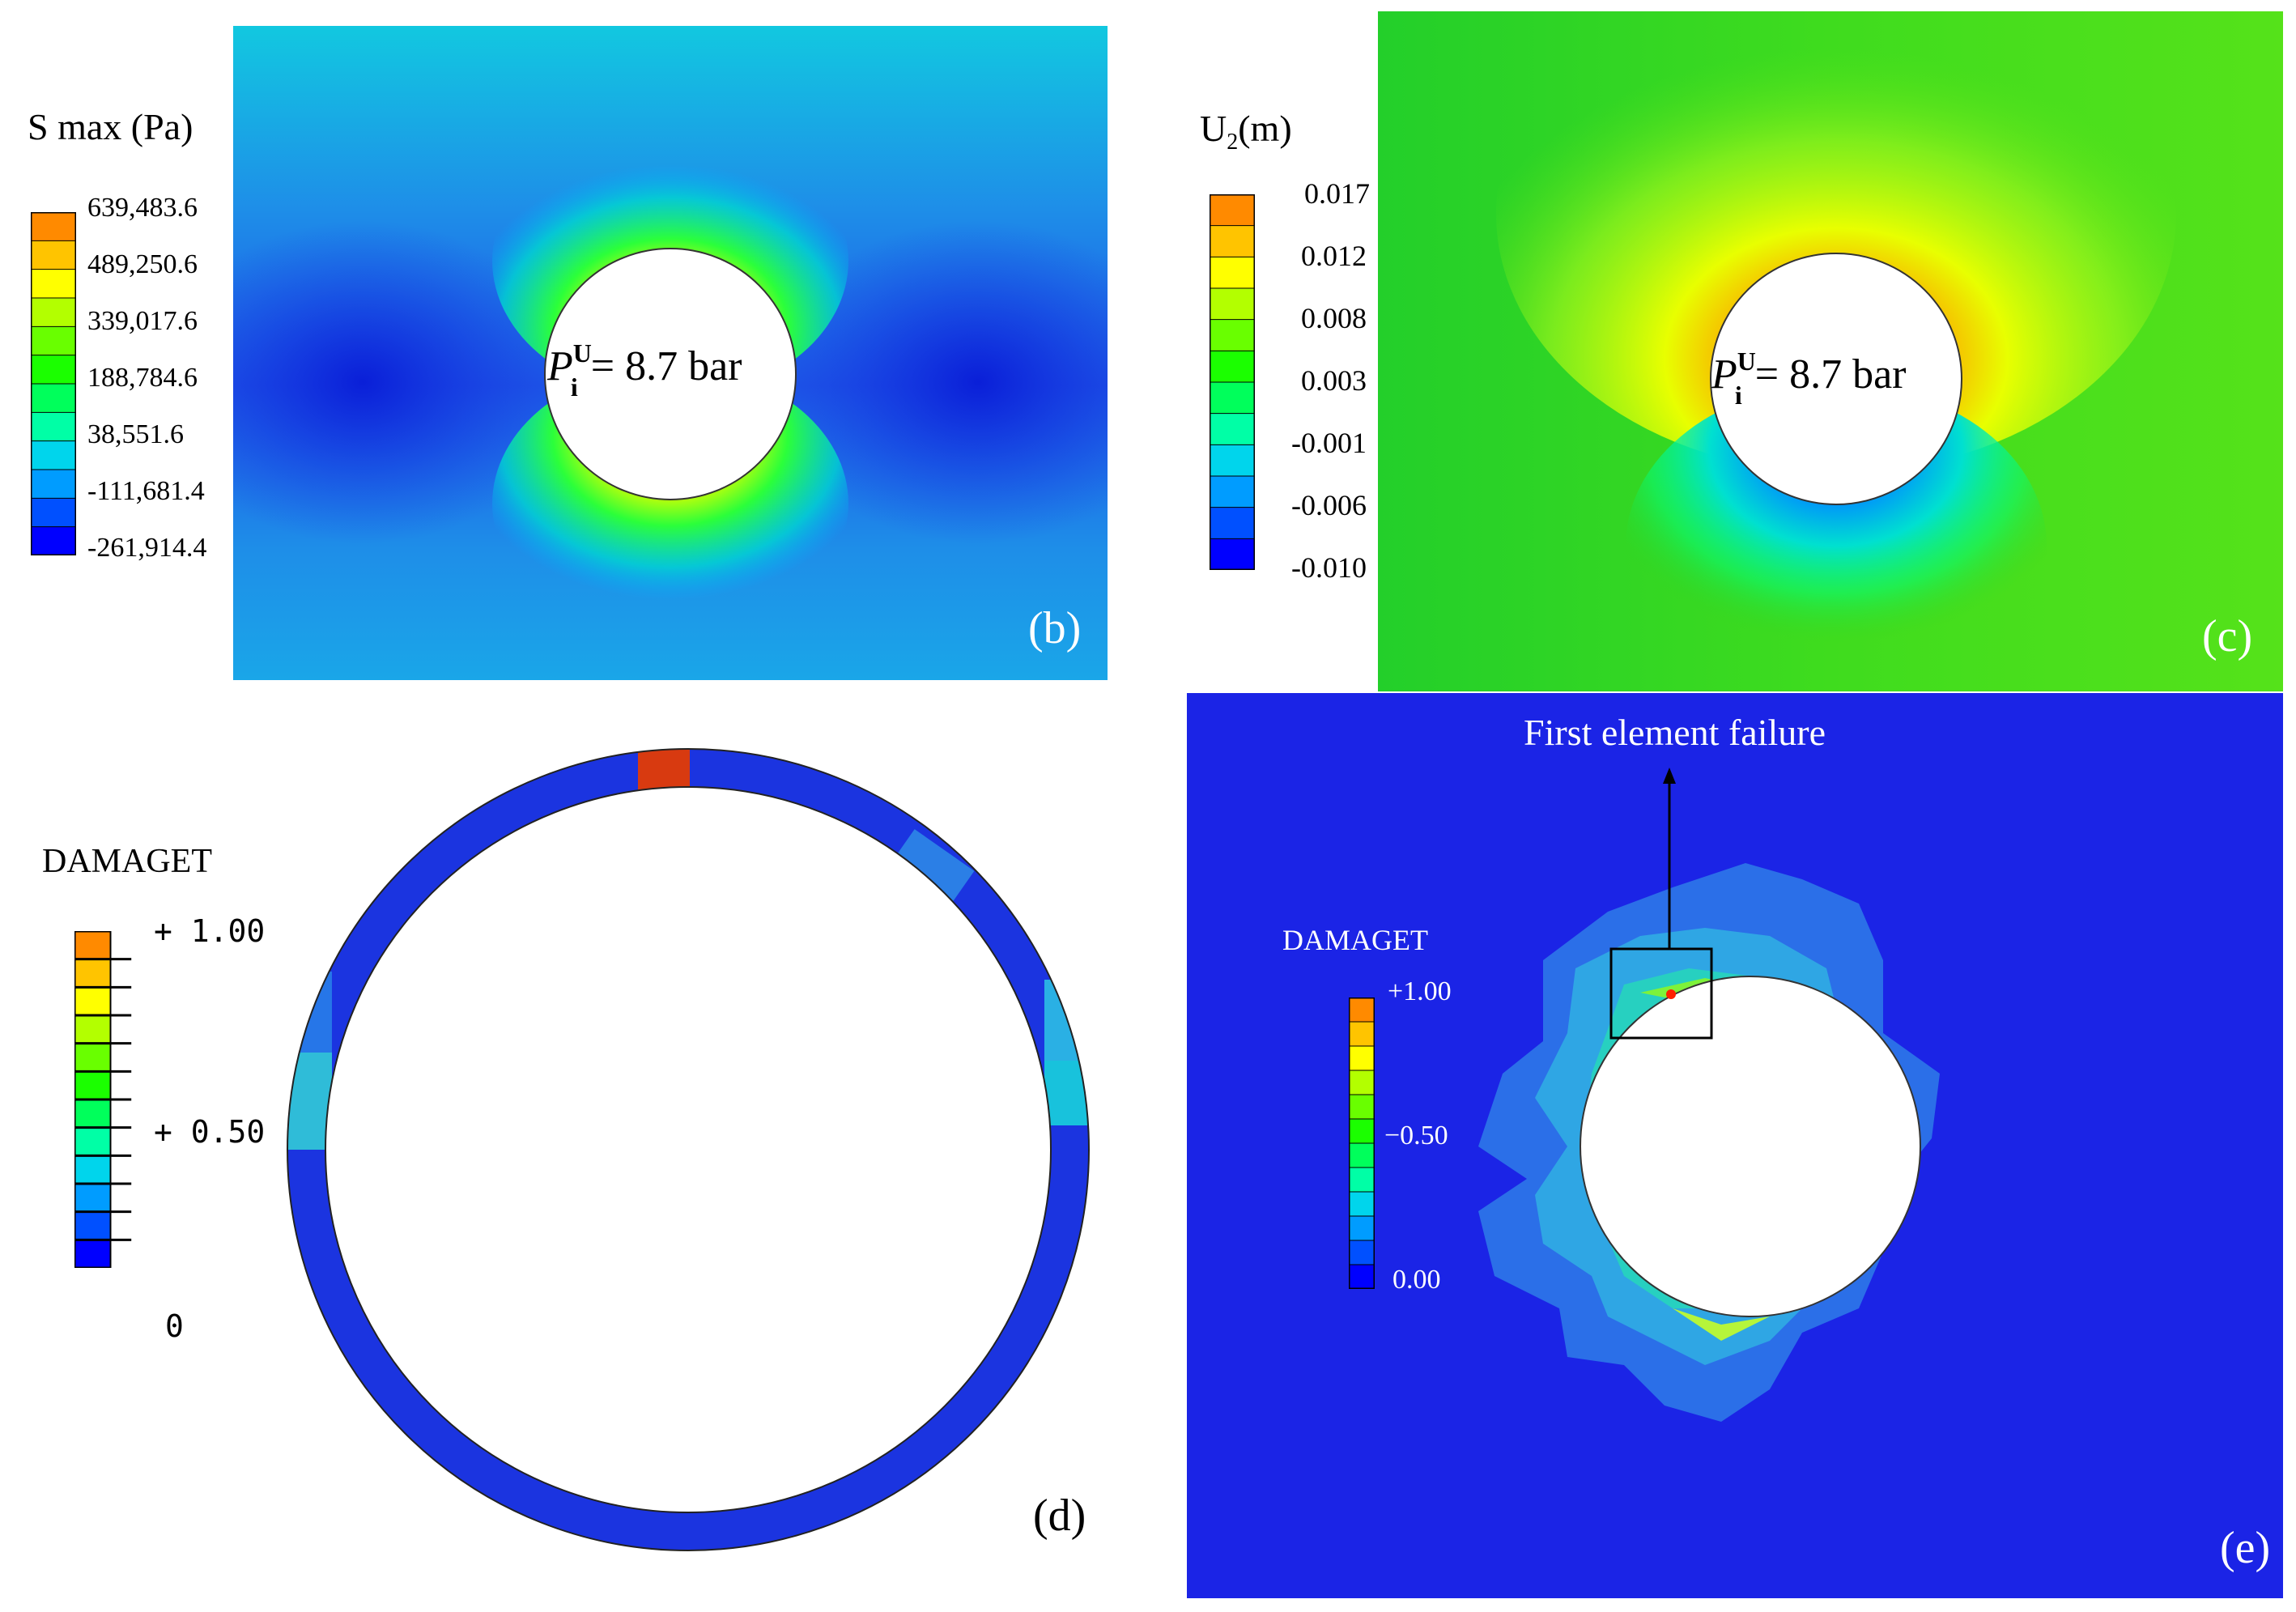 The image size is (2296, 1612). I want to click on tick: 0.00, so click(1416, 1280).